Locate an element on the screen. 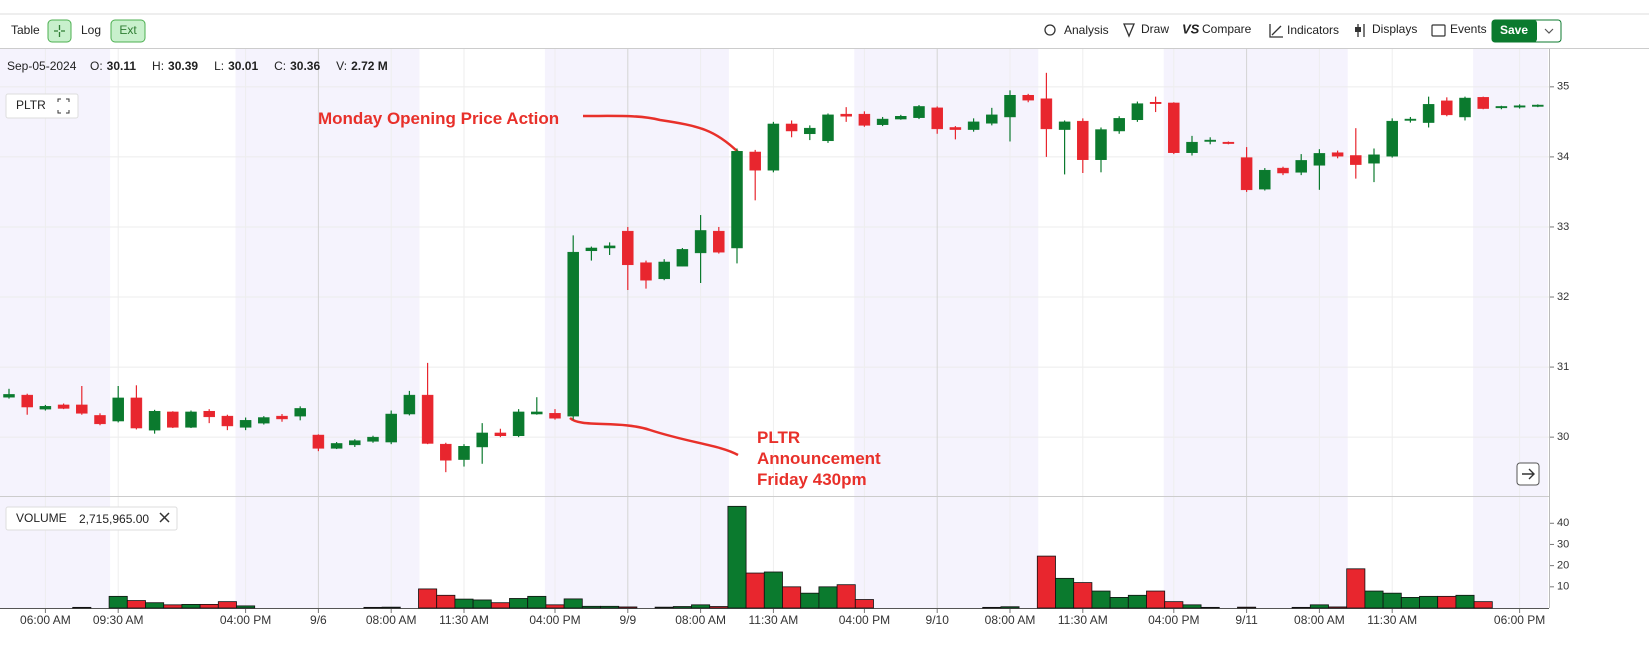 The image size is (1649, 664). log-button: Log is located at coordinates (91, 30).